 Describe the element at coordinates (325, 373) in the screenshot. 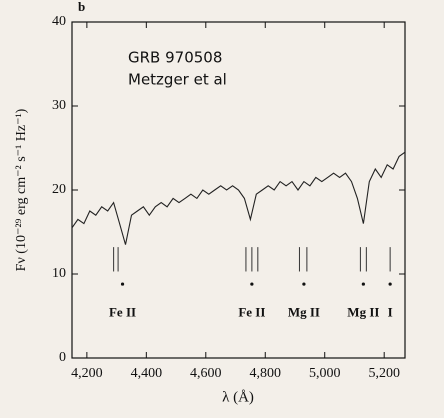

I see `x-tick-label: 5,000` at that location.